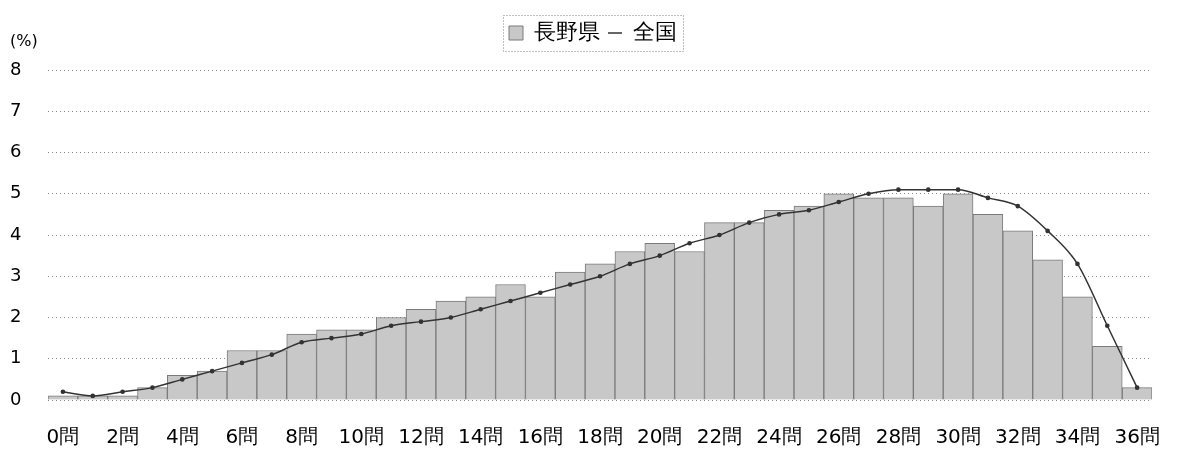  Describe the element at coordinates (16, 68) in the screenshot. I see `y-tick-label: 8` at that location.